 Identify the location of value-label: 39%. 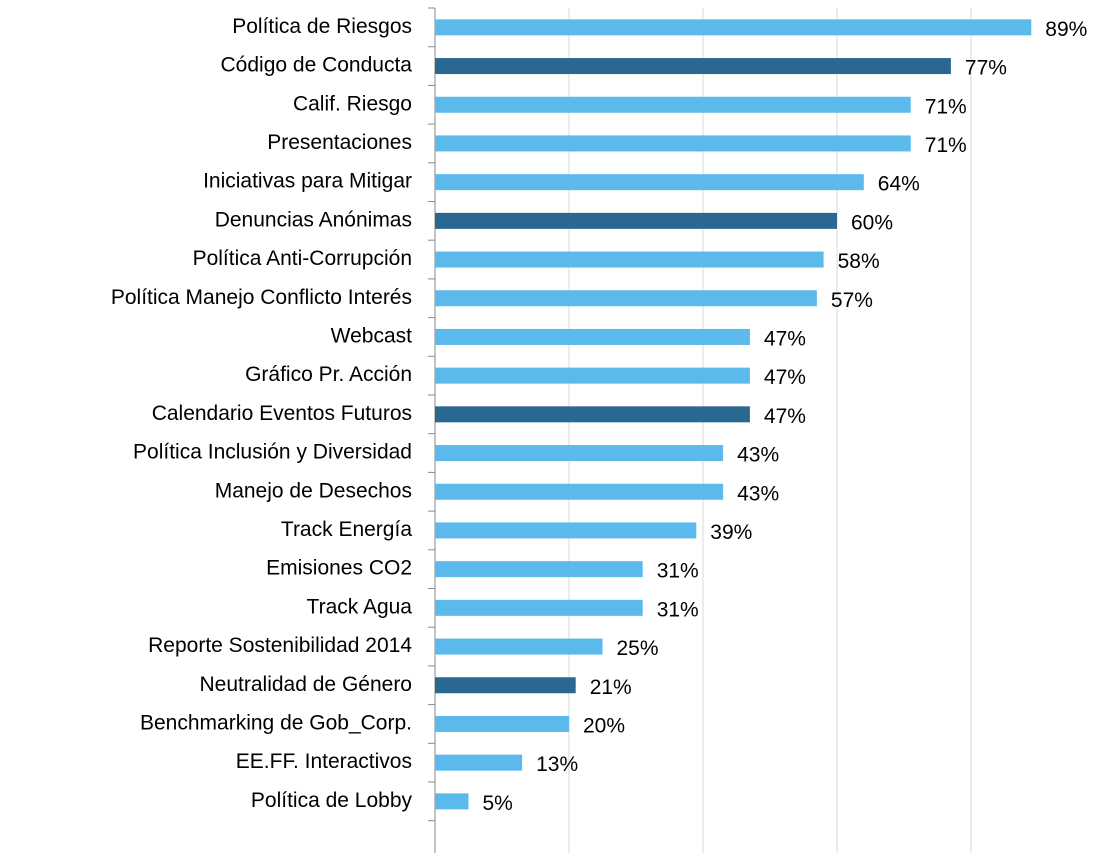
(731, 532).